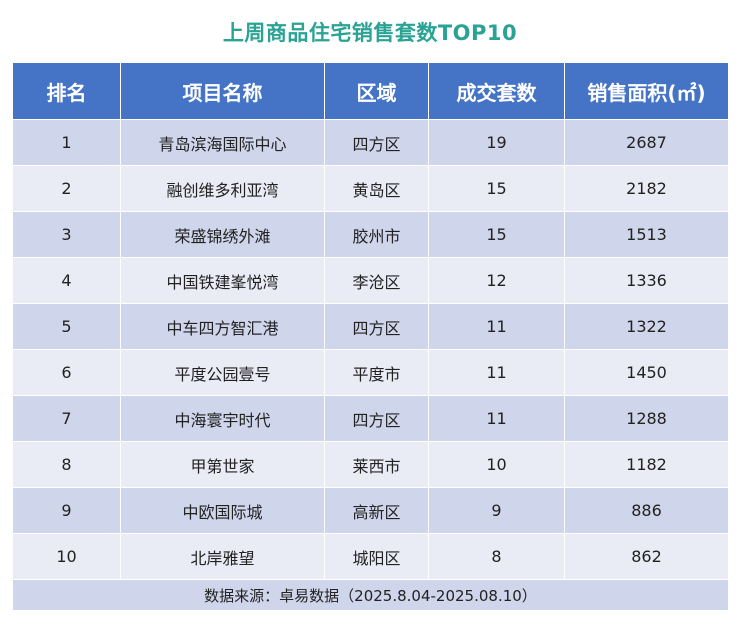 This screenshot has width=740, height=622. I want to click on cell-sales-area: 862, so click(646, 556).